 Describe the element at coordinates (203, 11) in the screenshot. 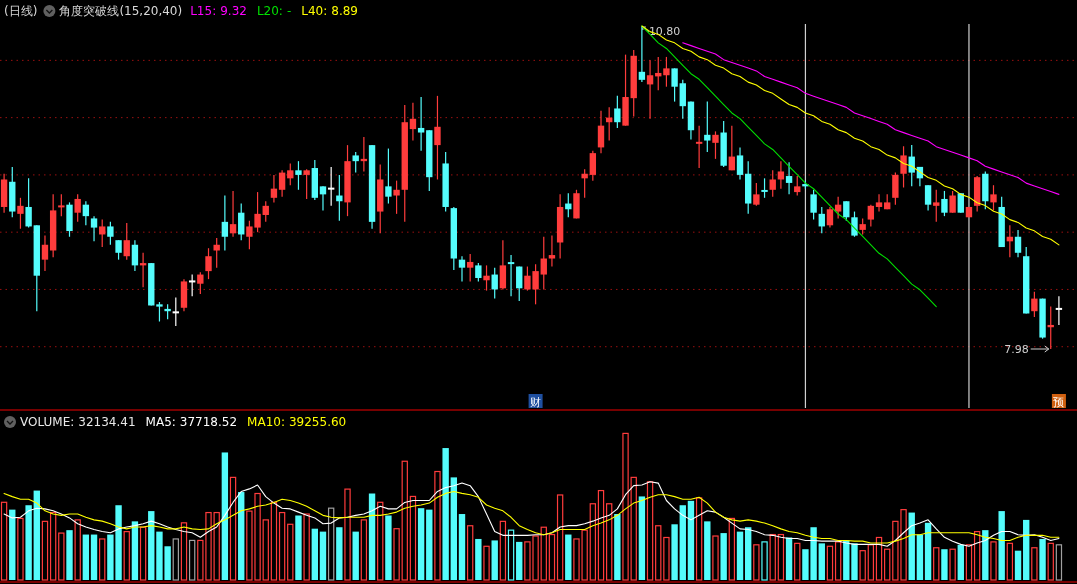

I see `text: L15:` at that location.